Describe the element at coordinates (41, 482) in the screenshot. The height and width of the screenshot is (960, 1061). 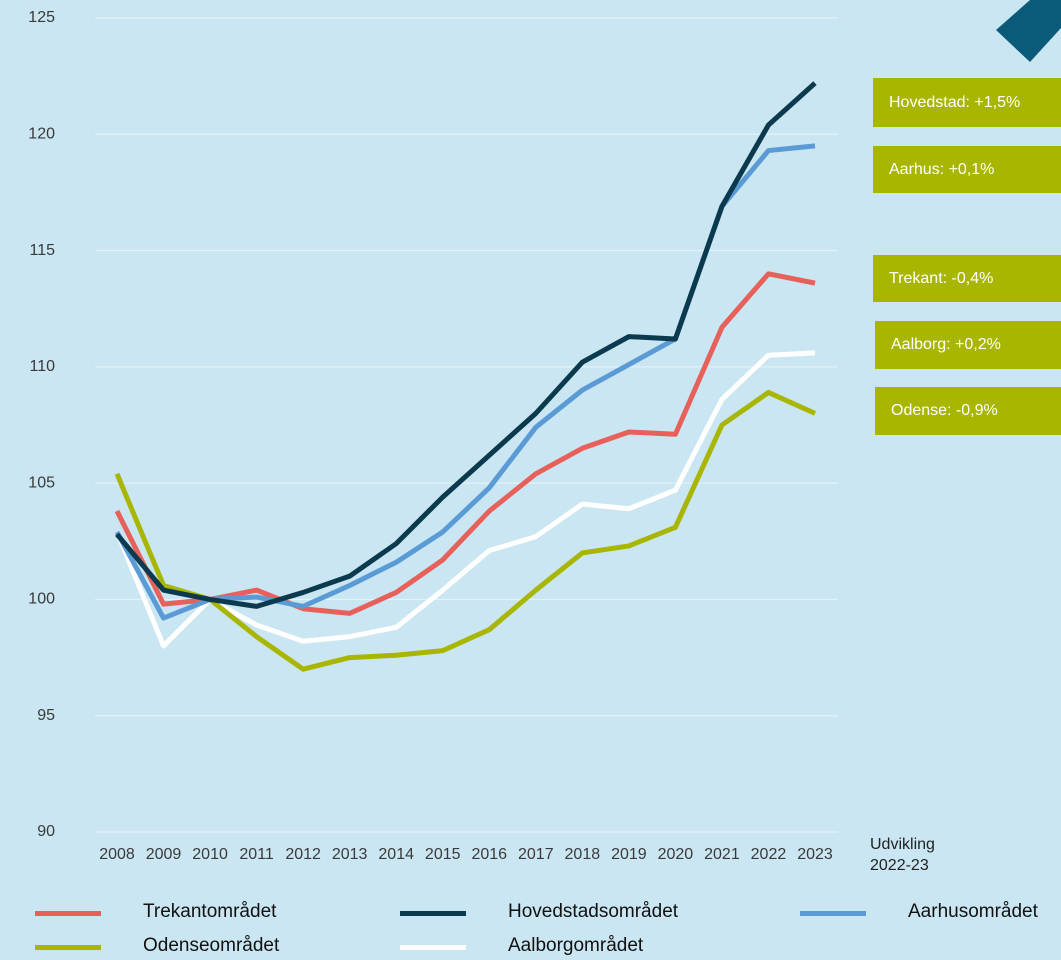
I see `y-tick-label: 105` at that location.